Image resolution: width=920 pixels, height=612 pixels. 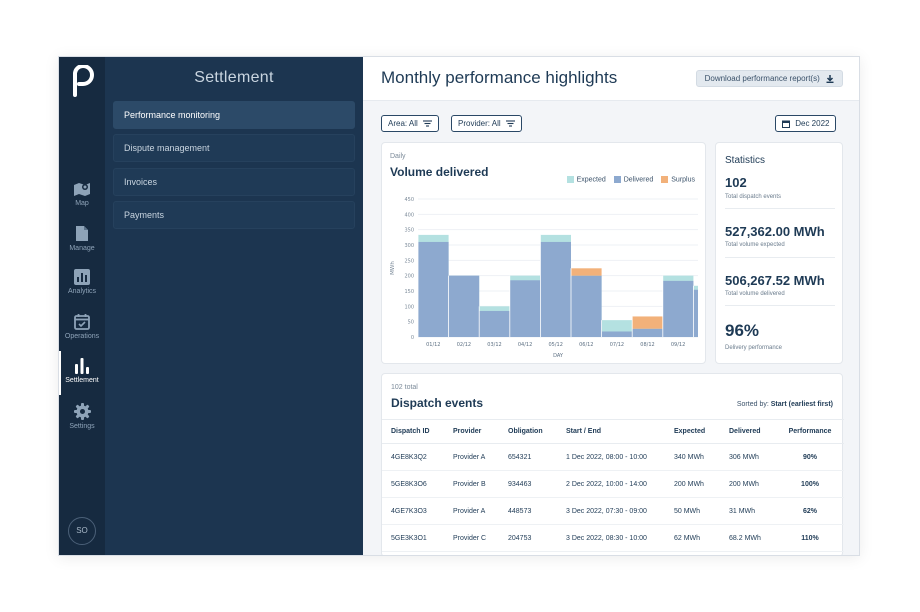 What do you see at coordinates (82, 370) in the screenshot?
I see `rail-item-settlement: Settlement` at bounding box center [82, 370].